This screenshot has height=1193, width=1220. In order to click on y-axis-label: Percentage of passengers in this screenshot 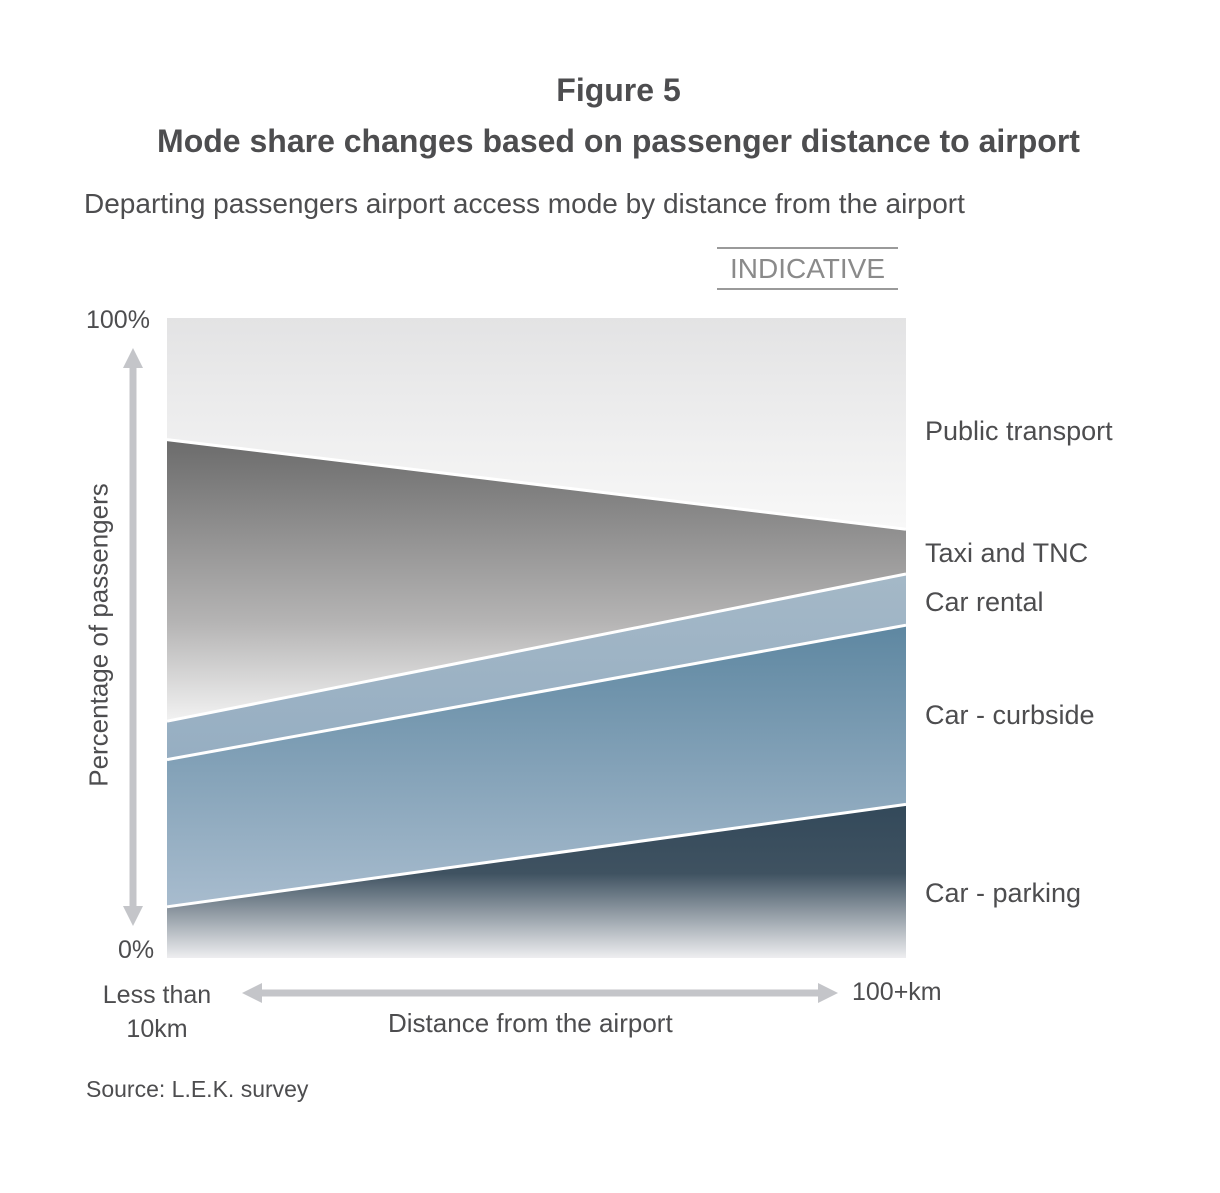, I will do `click(98, 635)`.